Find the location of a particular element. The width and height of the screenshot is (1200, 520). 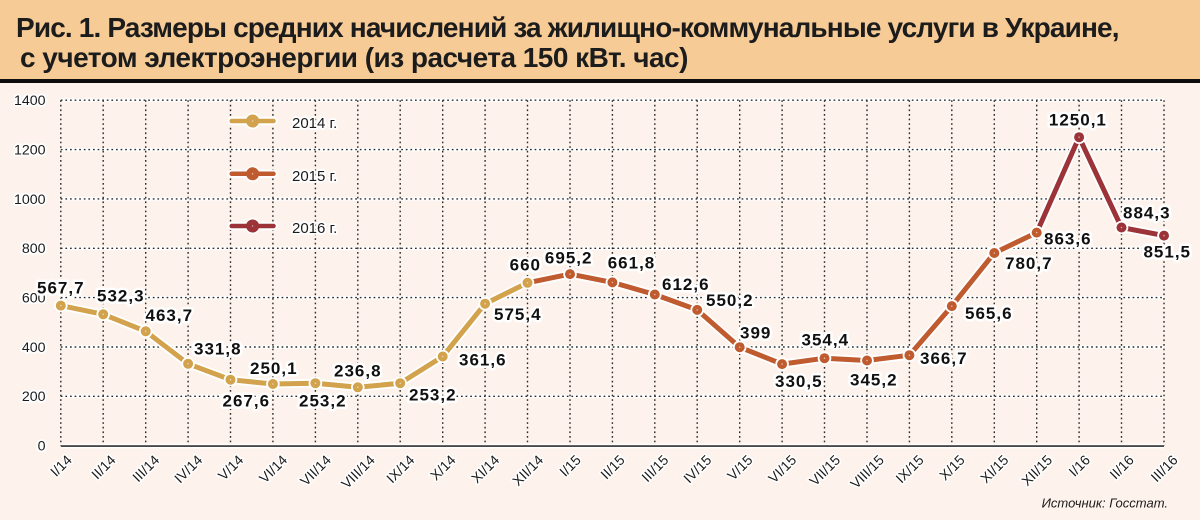

svg-text: VII/14 is located at coordinates (315, 470).